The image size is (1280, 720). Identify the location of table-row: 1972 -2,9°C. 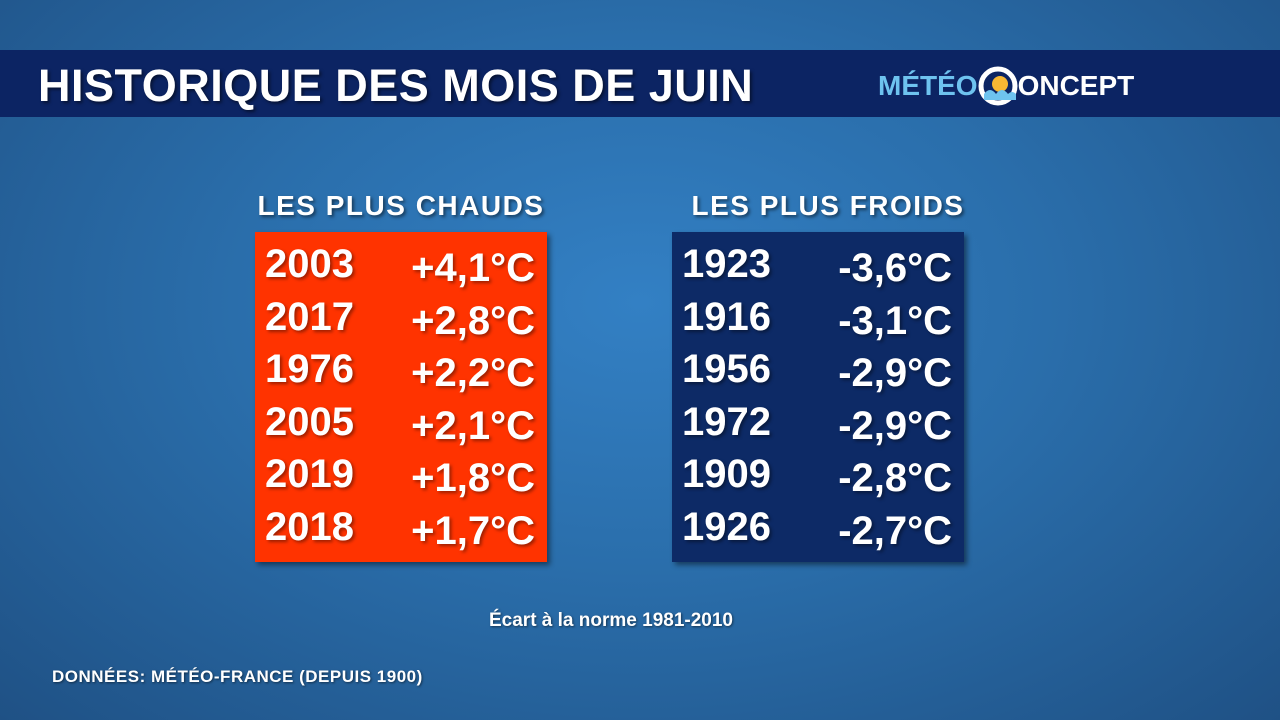
(818, 426).